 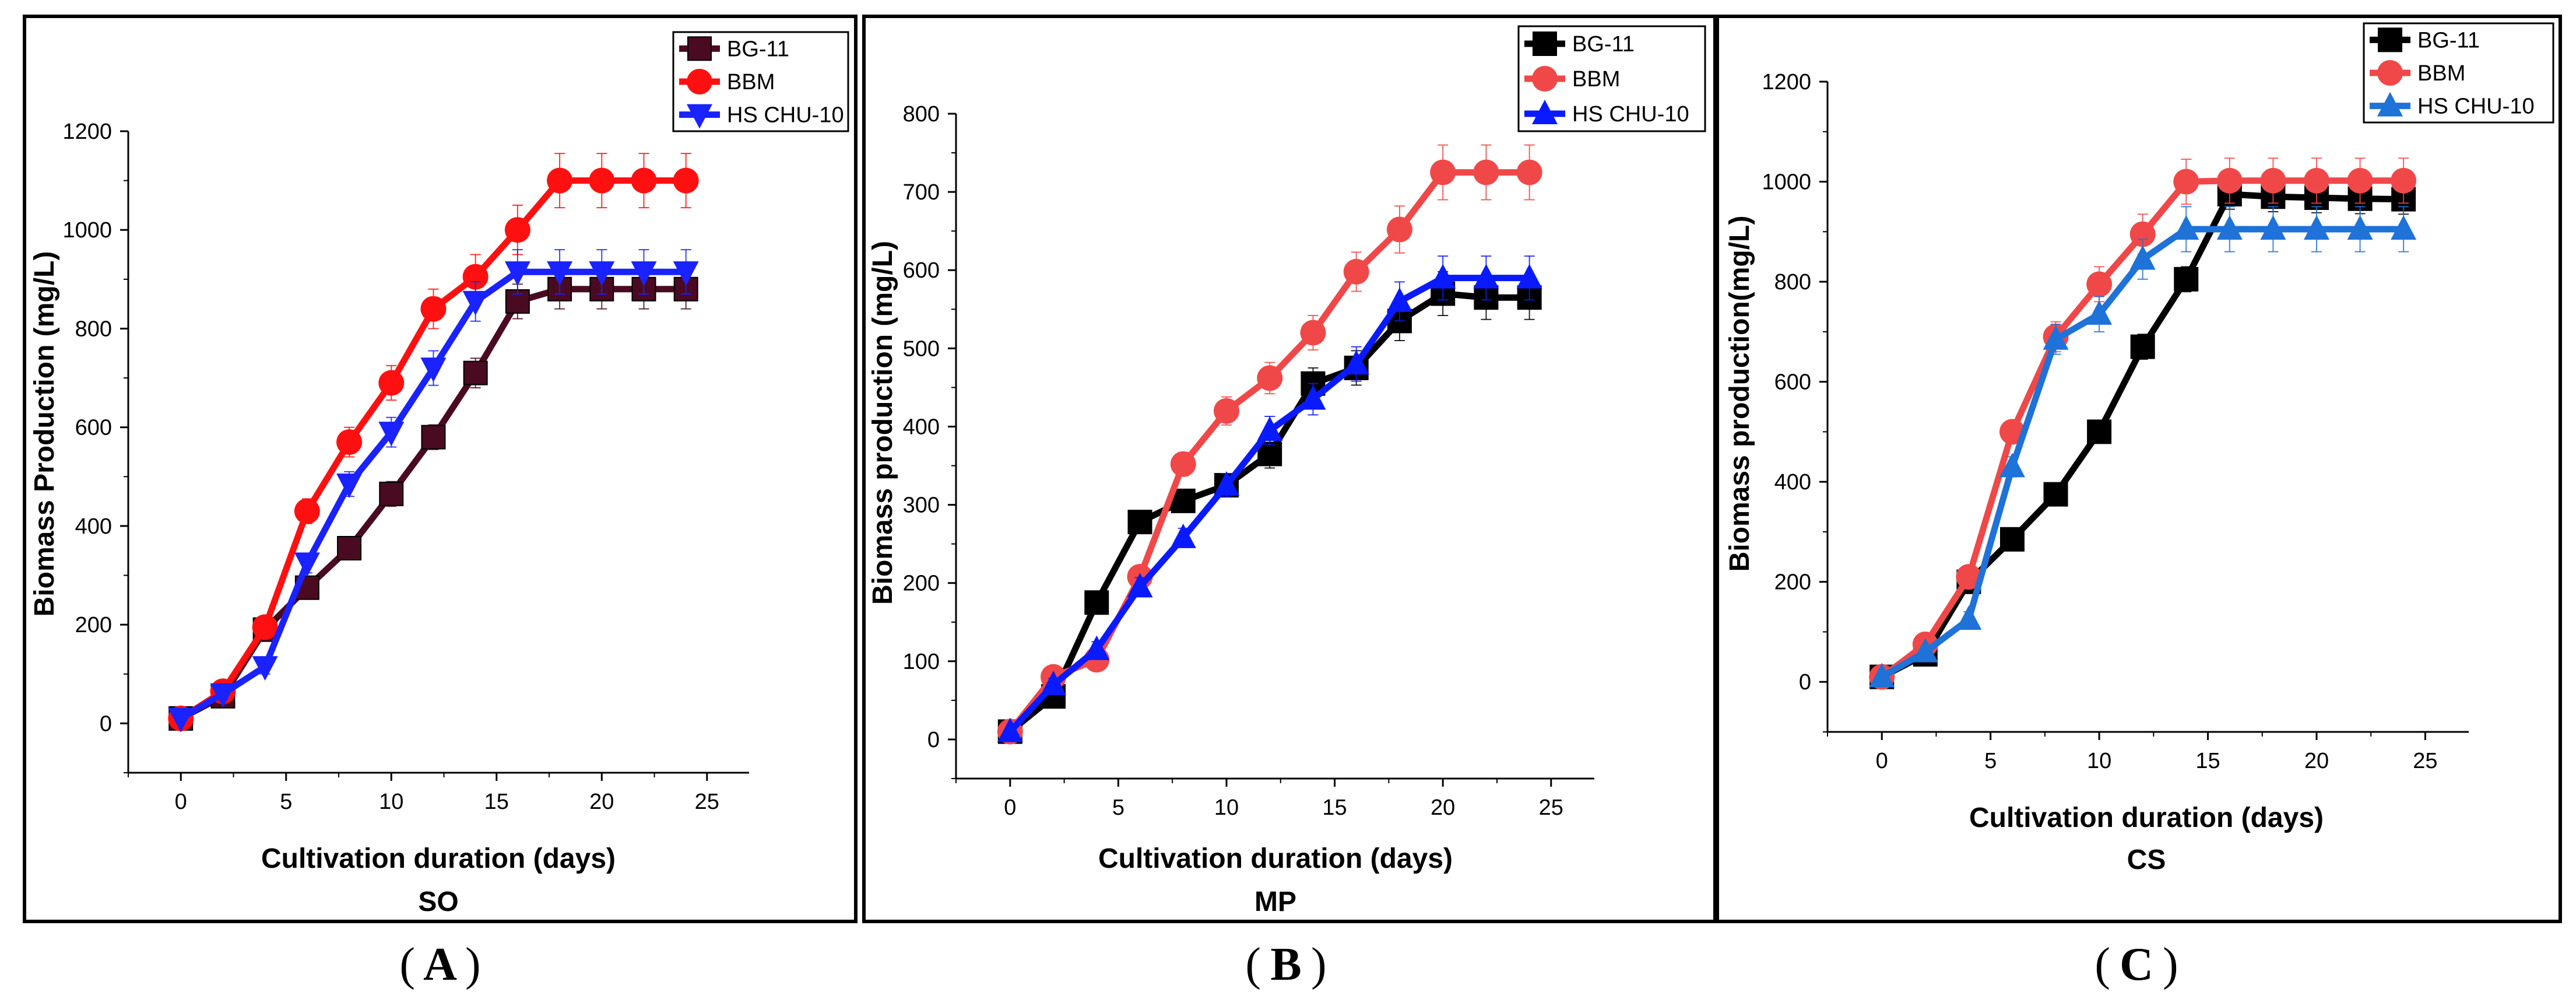 What do you see at coordinates (2099, 761) in the screenshot?
I see `panel-c-x-tick-label: 10` at bounding box center [2099, 761].